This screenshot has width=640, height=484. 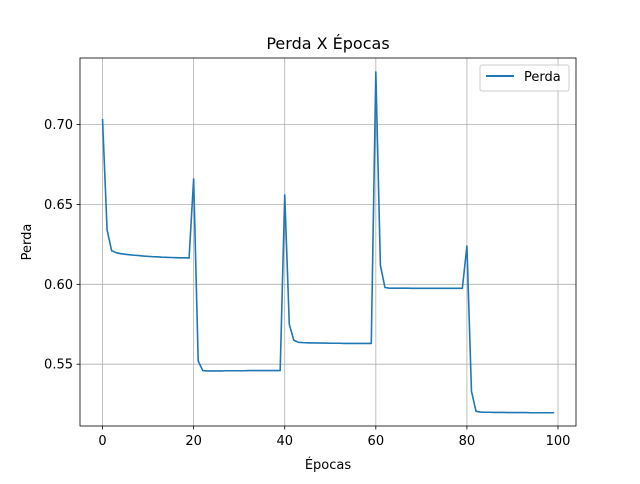 I want to click on y-tick-label: 0.55, so click(x=58, y=365).